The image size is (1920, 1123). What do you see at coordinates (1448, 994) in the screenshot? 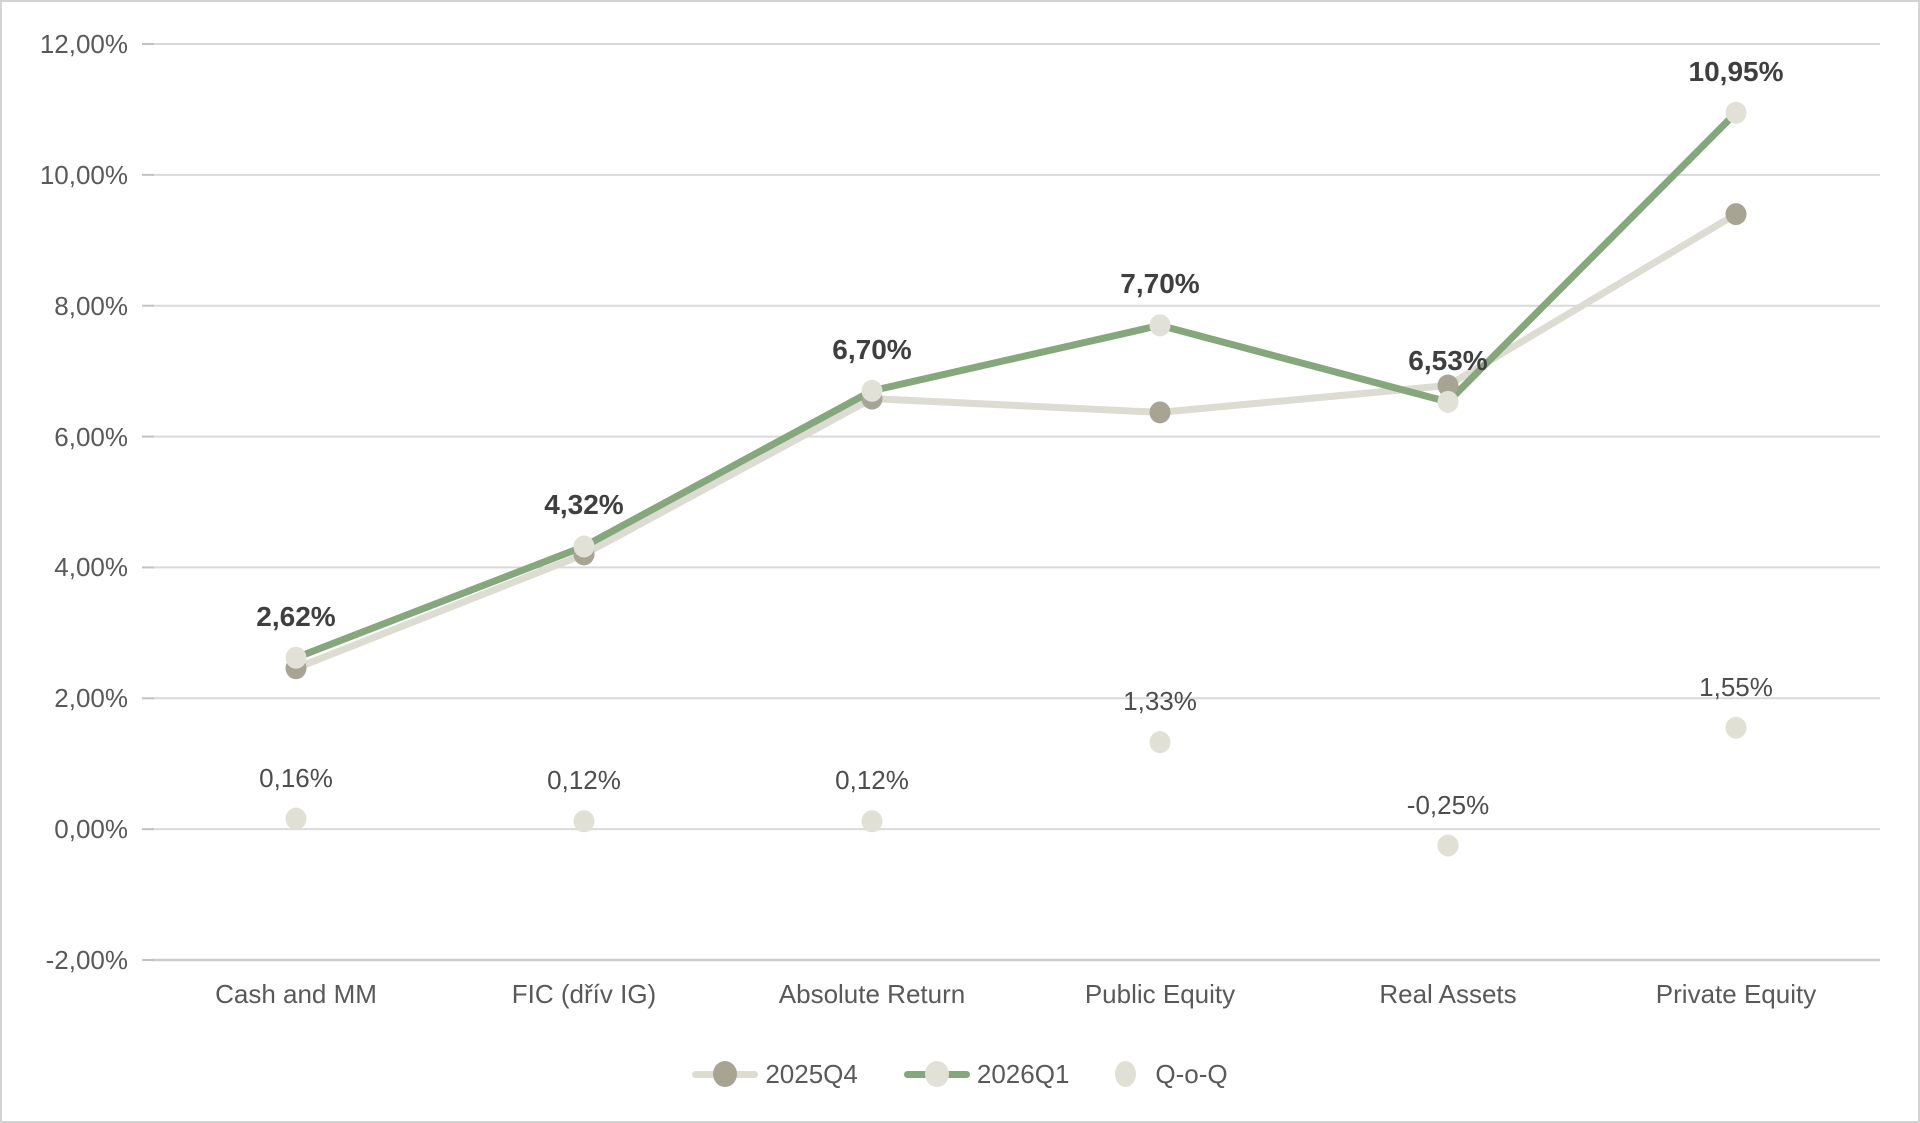
I see `x-axis-label-5: Real Assets` at bounding box center [1448, 994].